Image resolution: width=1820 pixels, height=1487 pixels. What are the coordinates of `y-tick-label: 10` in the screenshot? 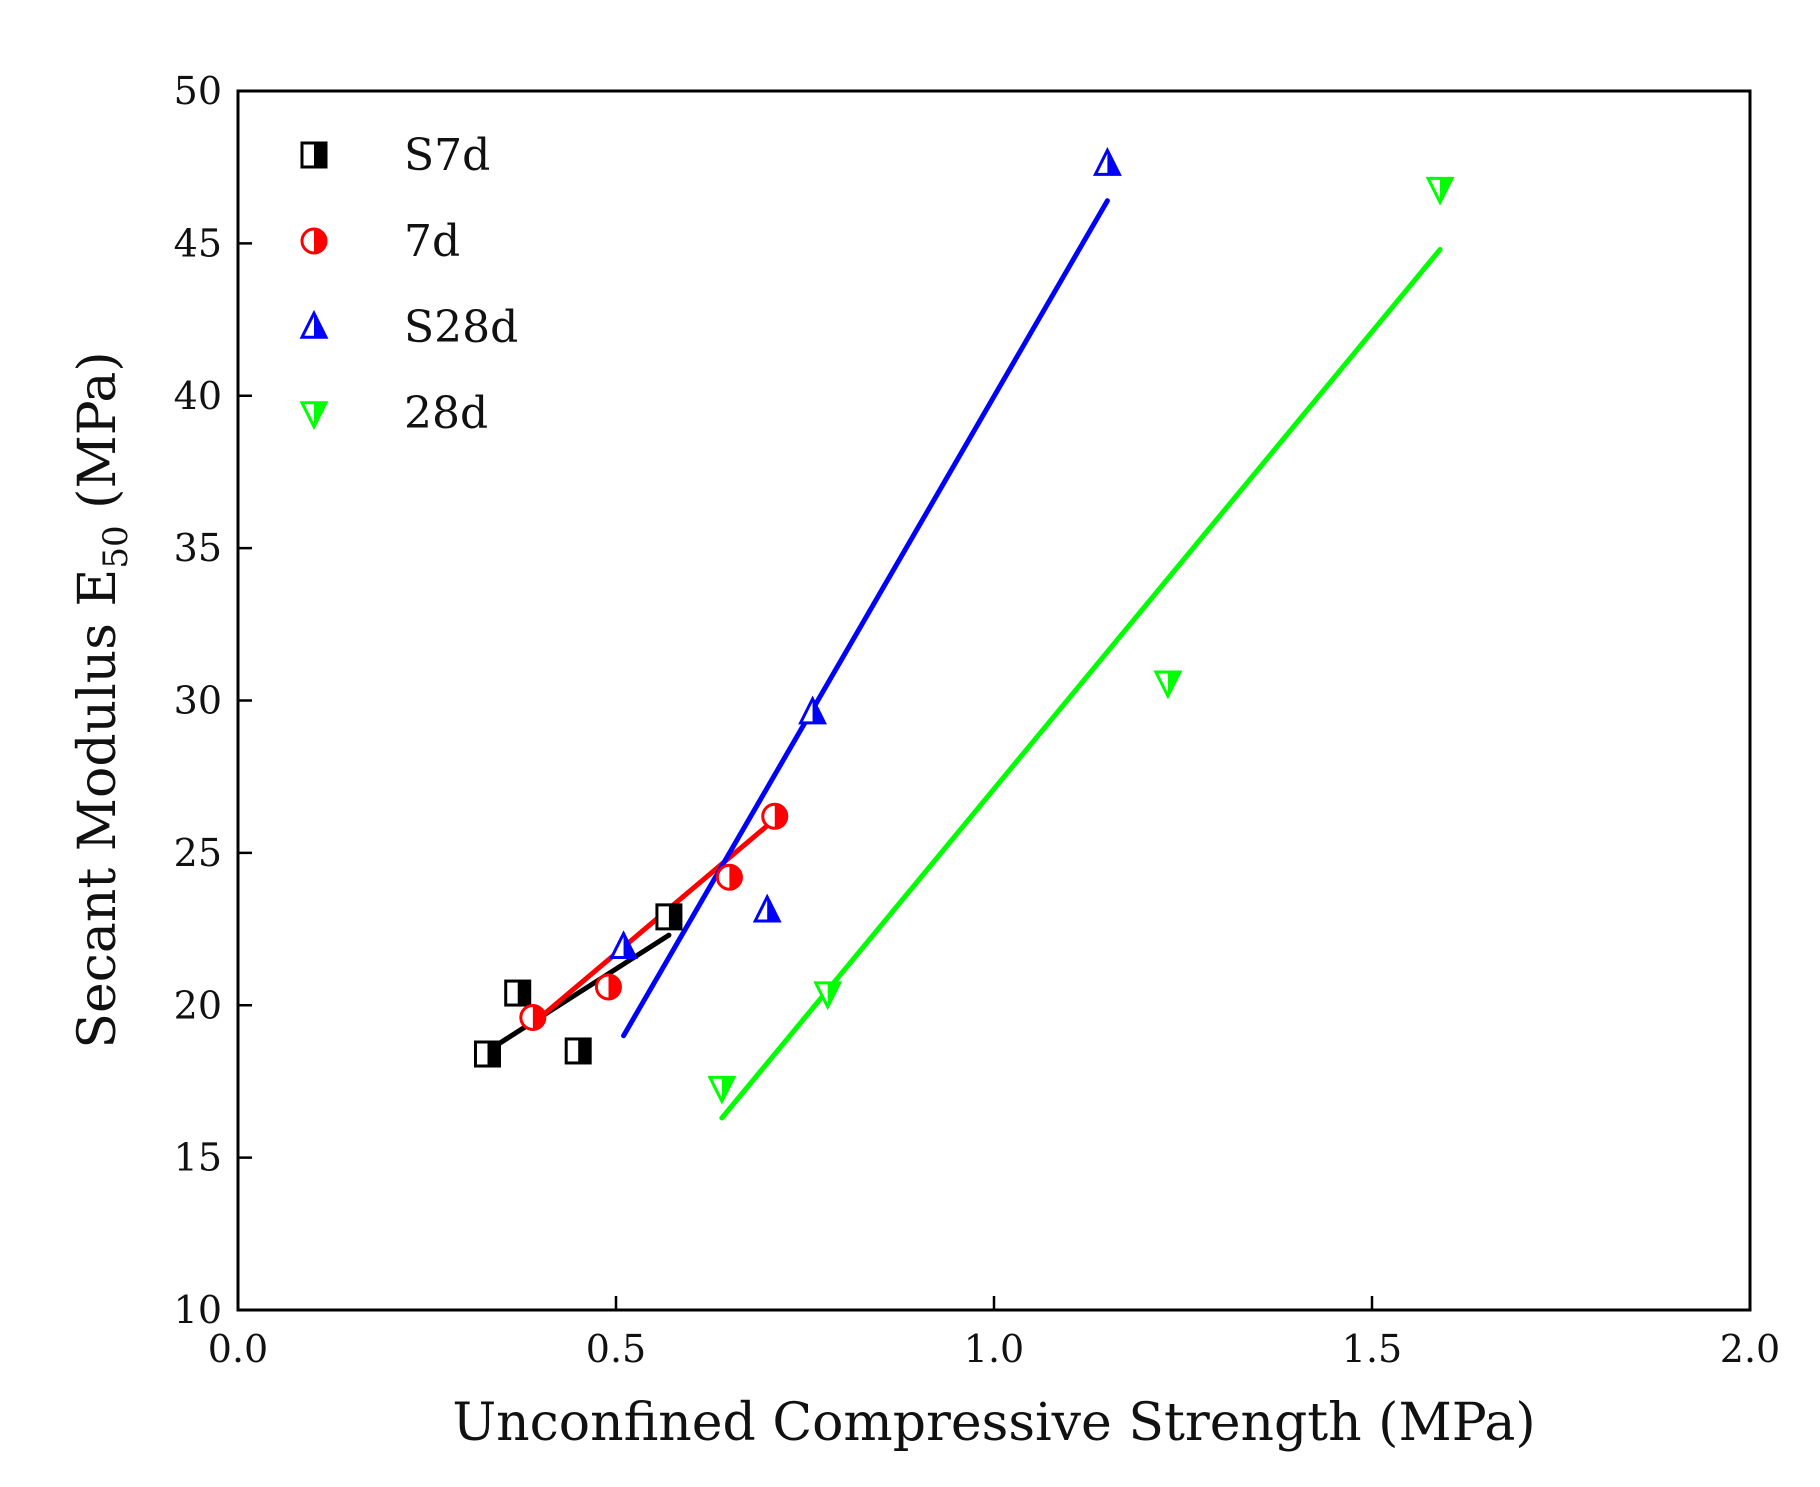 It's located at (198, 1310).